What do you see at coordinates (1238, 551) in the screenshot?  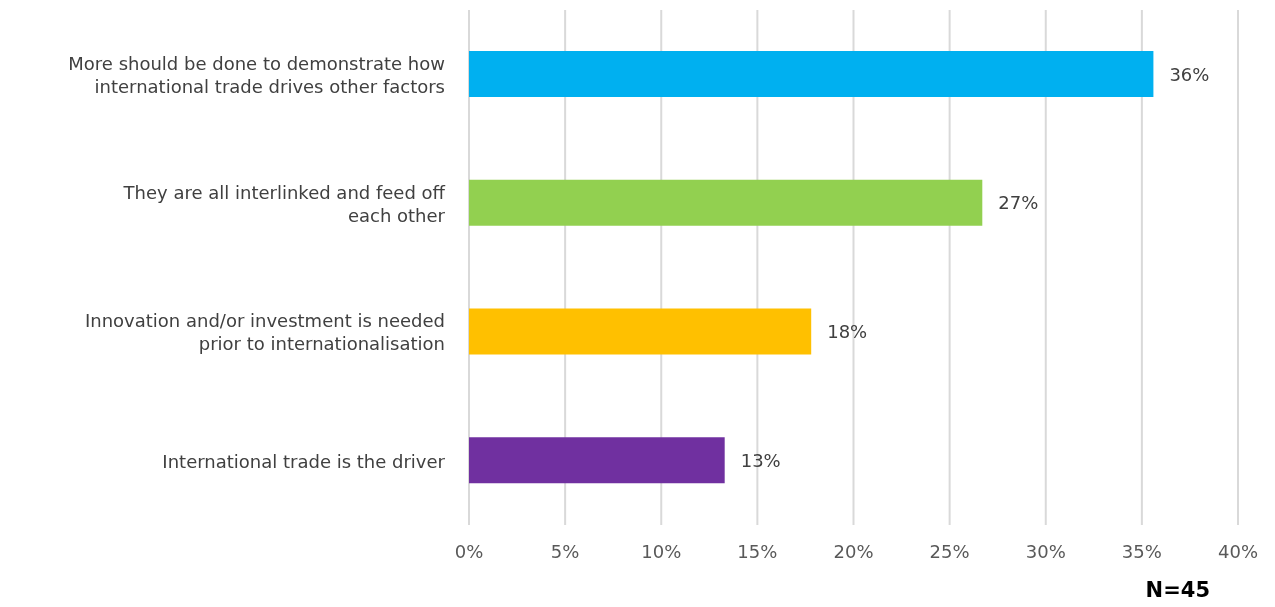 I see `x-tick-label: 40%` at bounding box center [1238, 551].